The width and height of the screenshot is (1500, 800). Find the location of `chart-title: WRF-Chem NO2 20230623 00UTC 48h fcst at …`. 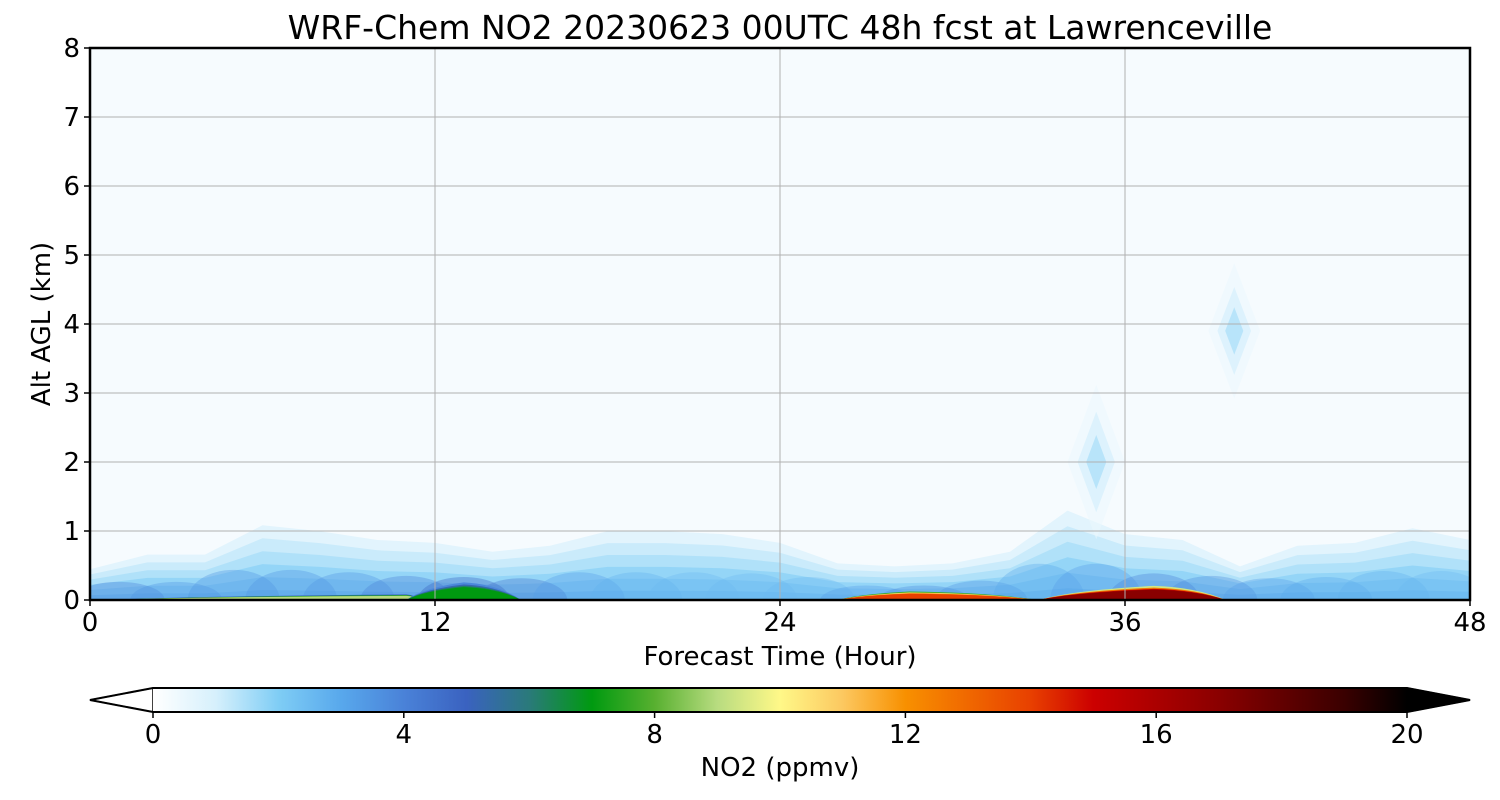

chart-title: WRF-Chem NO2 20230623 00UTC 48h fcst at … is located at coordinates (780, 27).